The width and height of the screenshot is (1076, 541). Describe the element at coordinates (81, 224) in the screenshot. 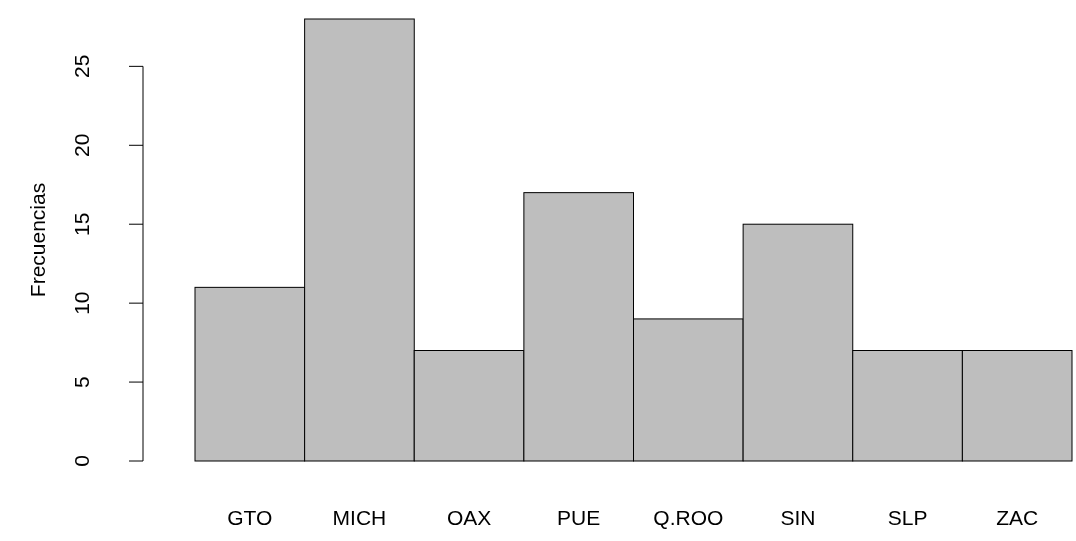

I see `y-tick-label: 15` at that location.